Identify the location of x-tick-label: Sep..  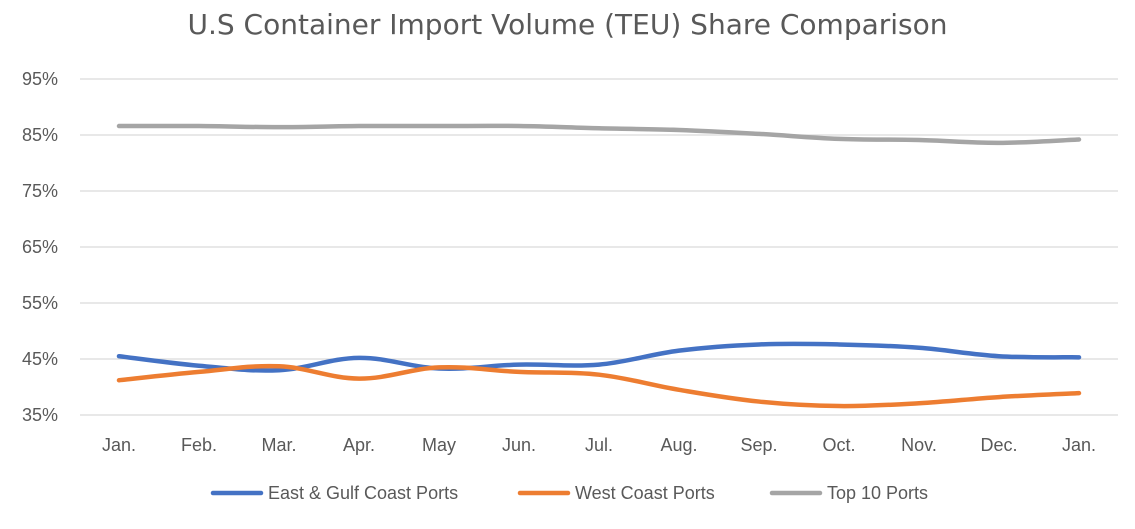
(758, 445).